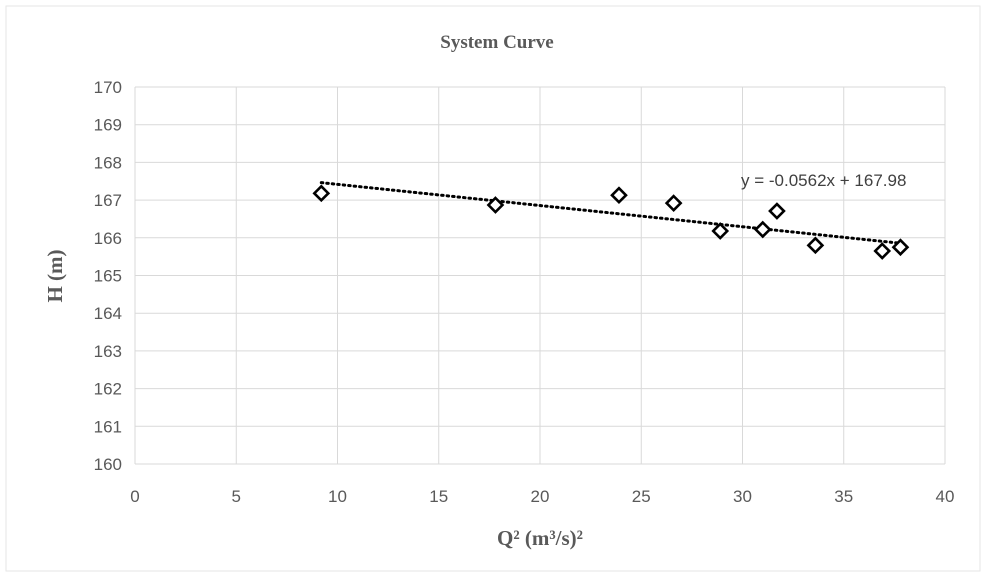 Image resolution: width=986 pixels, height=582 pixels. I want to click on y-tick-label-8: 168, so click(108, 162).